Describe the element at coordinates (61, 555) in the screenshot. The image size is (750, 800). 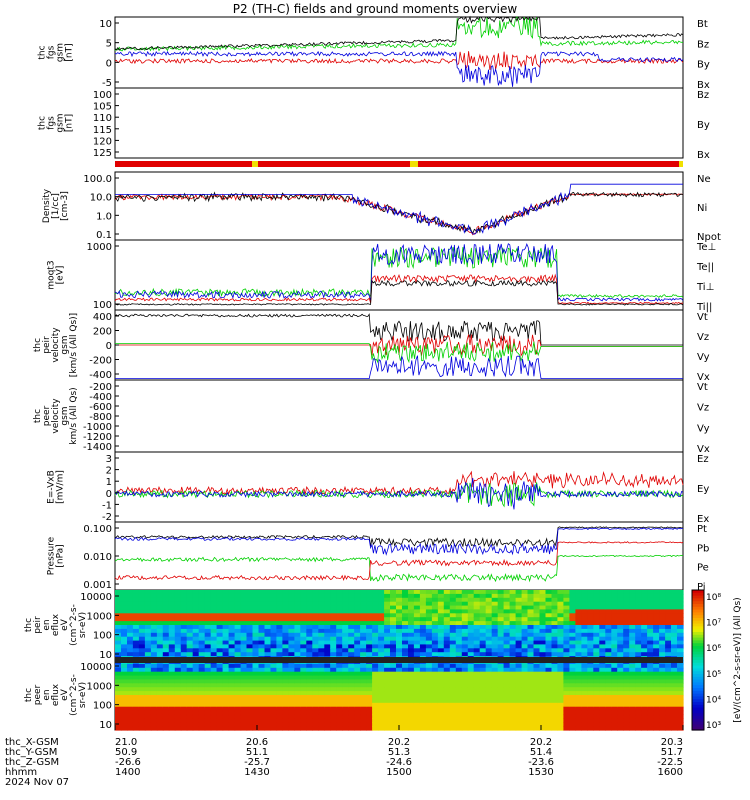
I see `y-axis-label: [nPa]` at that location.